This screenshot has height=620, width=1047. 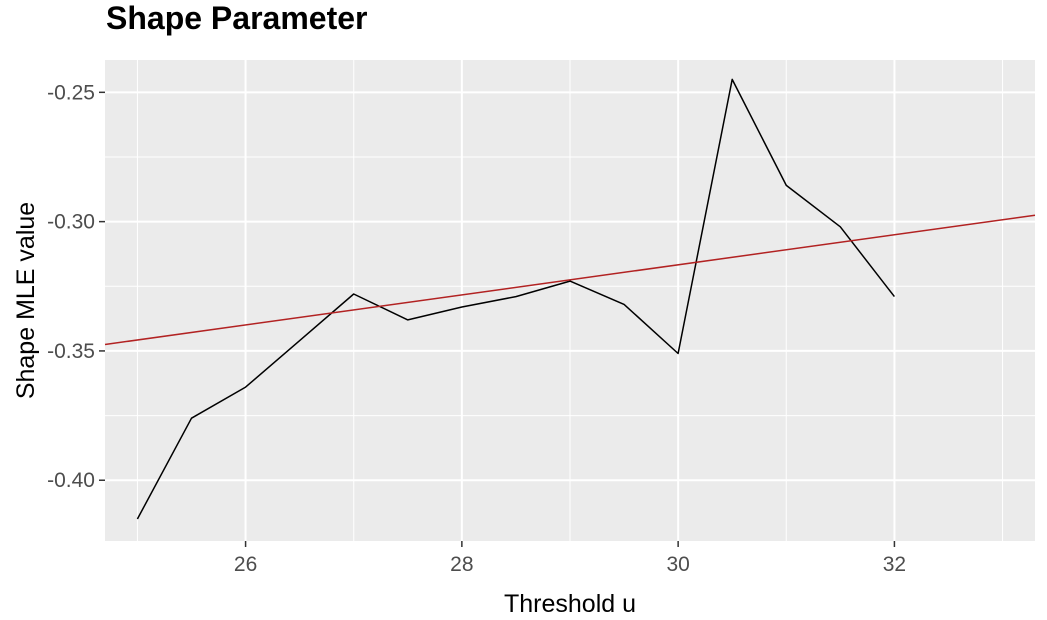 I want to click on y-tick-label: -0.40, so click(x=71, y=480).